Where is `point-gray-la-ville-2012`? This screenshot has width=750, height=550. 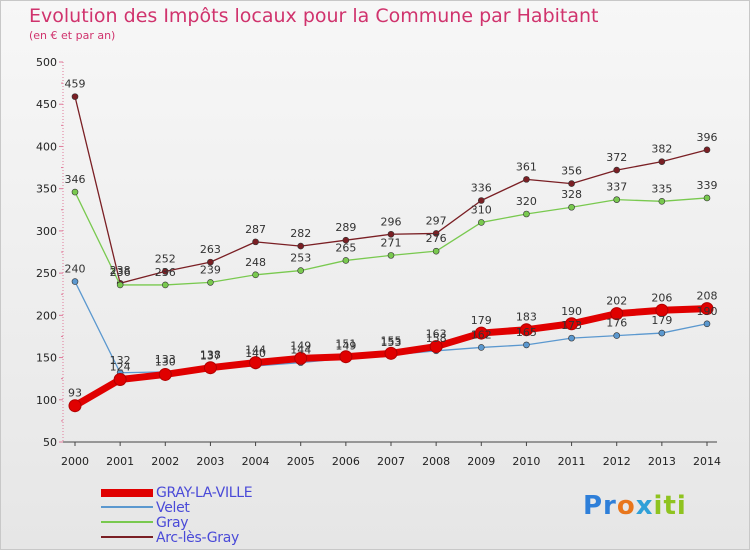 point-gray-la-ville-2012 is located at coordinates (617, 314).